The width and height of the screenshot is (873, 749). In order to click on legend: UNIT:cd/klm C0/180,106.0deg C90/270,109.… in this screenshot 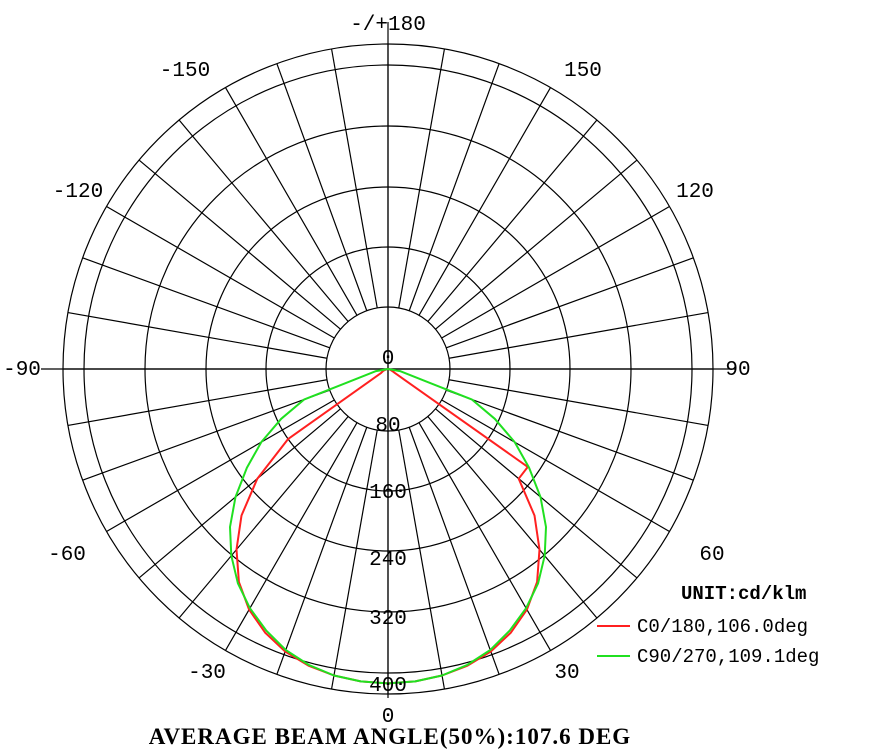, I will do `click(708, 625)`.